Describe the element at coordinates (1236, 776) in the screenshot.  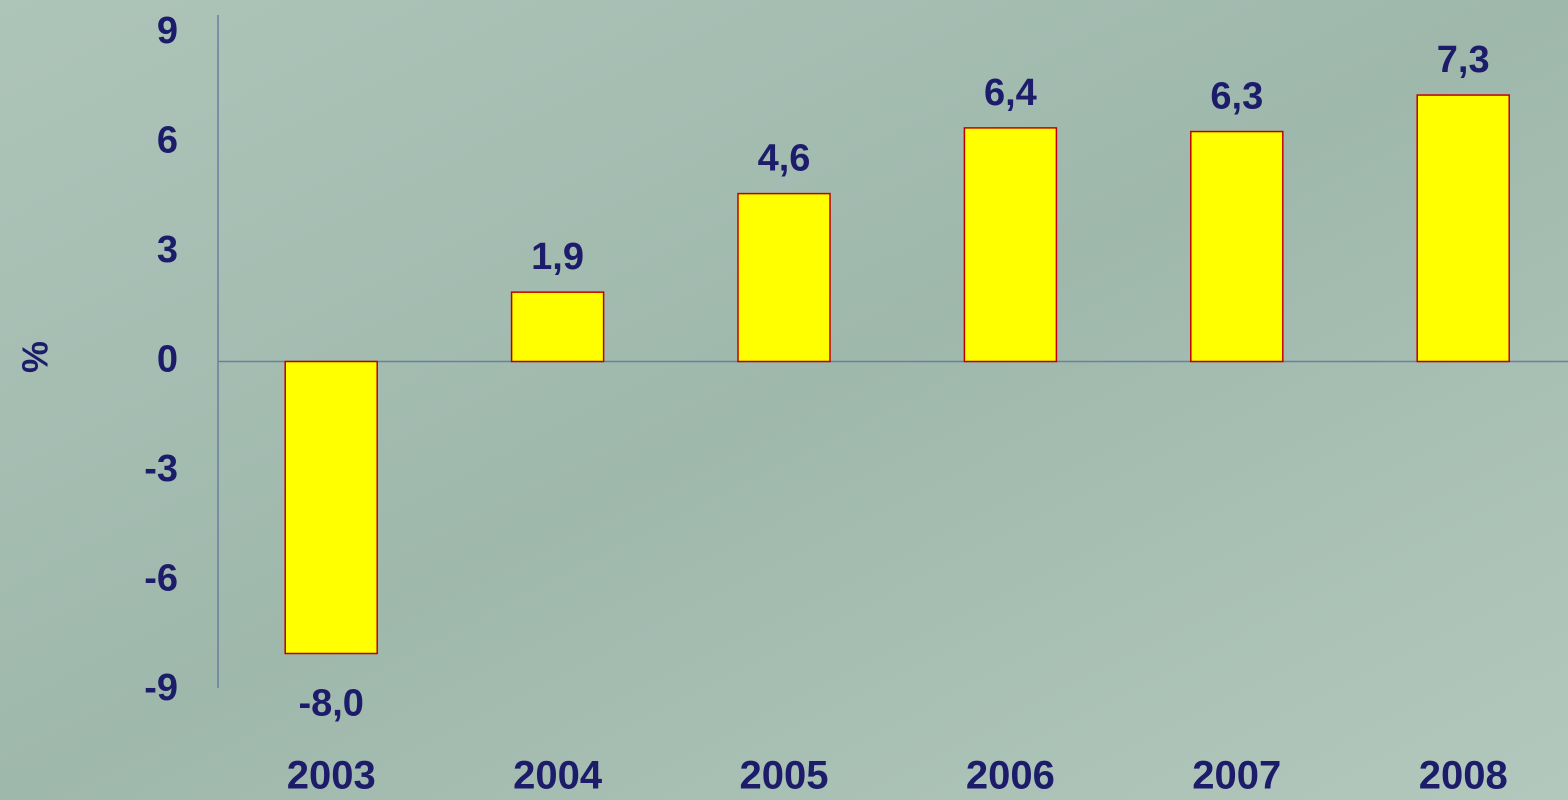
I see `x-tick-label: 2007` at that location.